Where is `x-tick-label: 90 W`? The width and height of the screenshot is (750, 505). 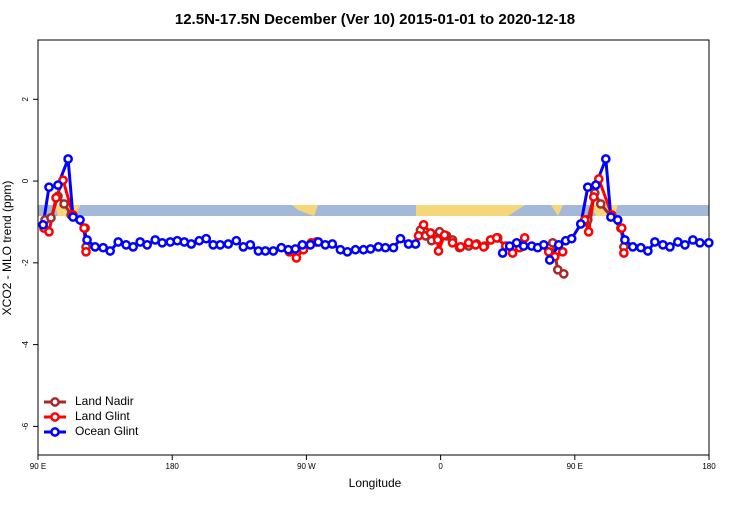
x-tick-label: 90 W is located at coordinates (306, 466).